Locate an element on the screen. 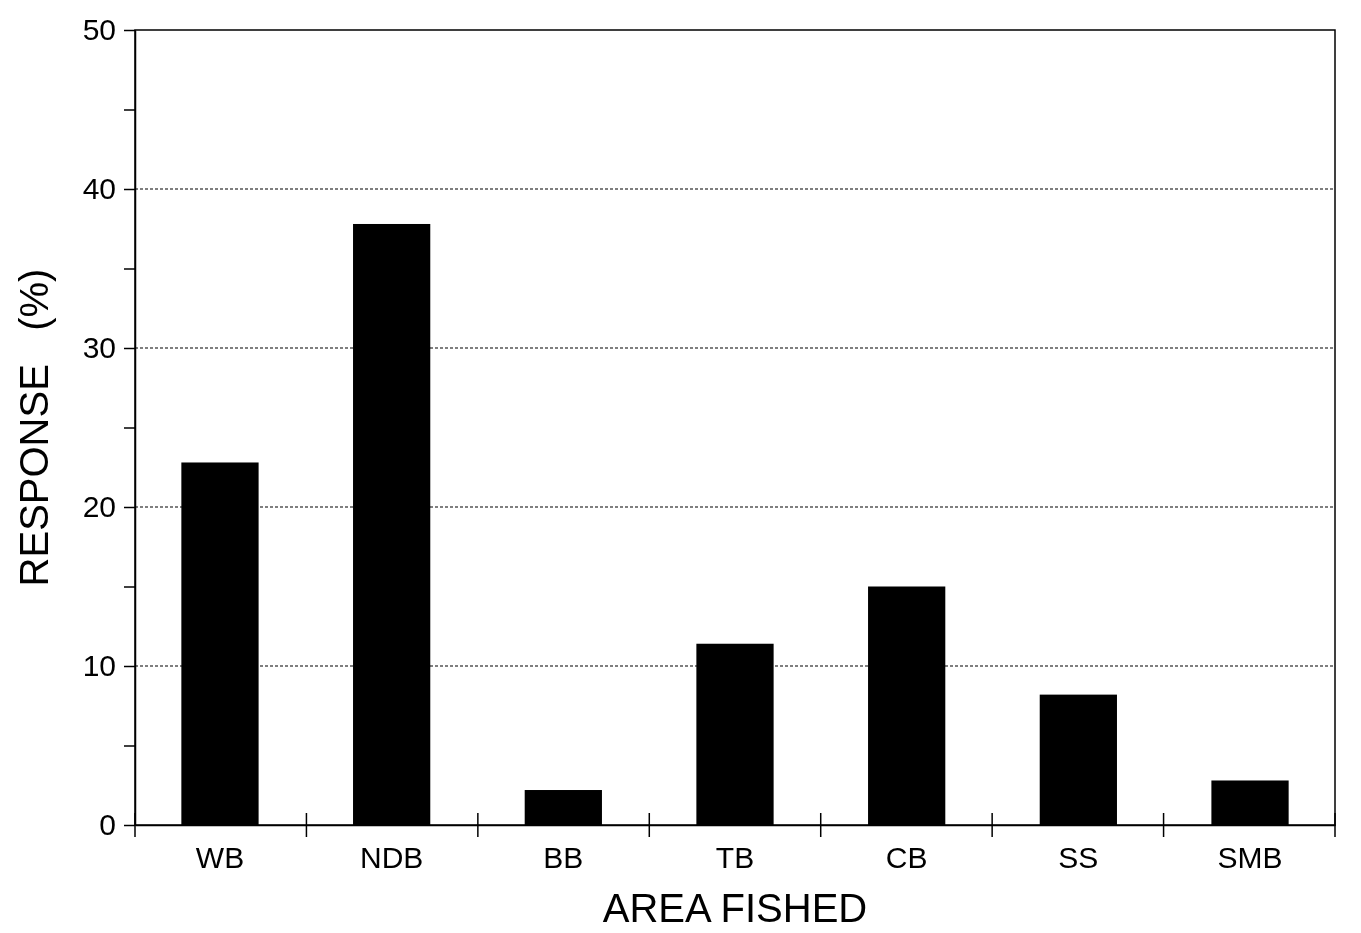  x-tick-label: SMB is located at coordinates (1250, 858).